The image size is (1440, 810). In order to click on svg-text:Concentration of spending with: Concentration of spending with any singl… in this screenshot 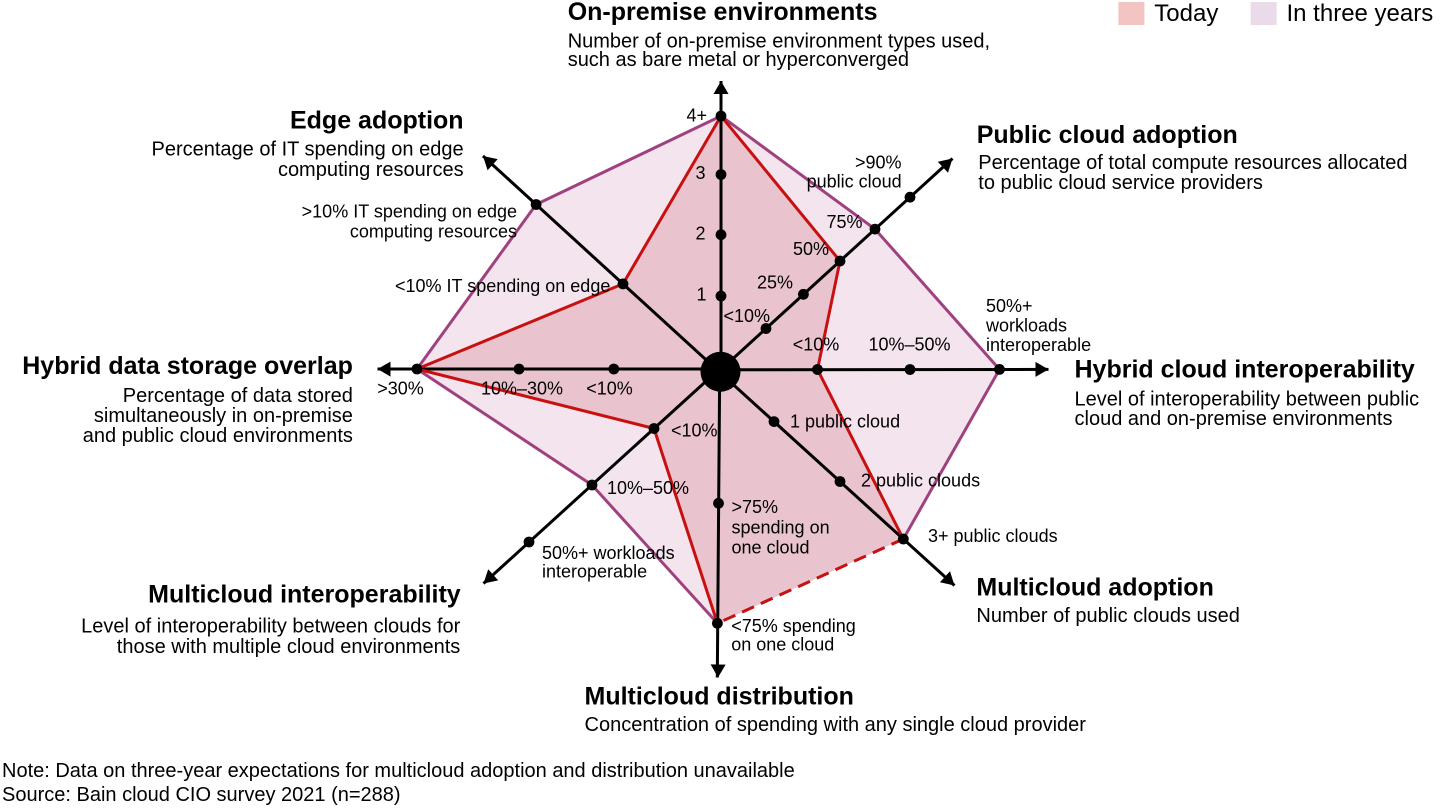, I will do `click(836, 725)`.